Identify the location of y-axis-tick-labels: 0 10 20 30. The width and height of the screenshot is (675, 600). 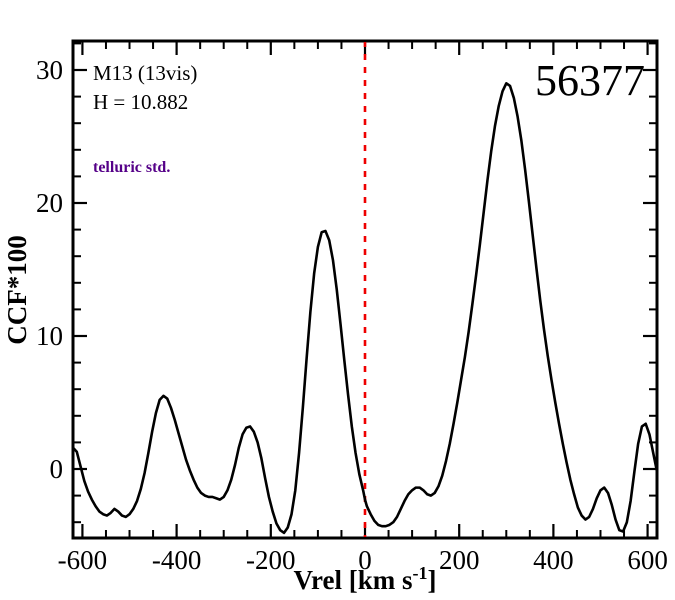
(49, 269).